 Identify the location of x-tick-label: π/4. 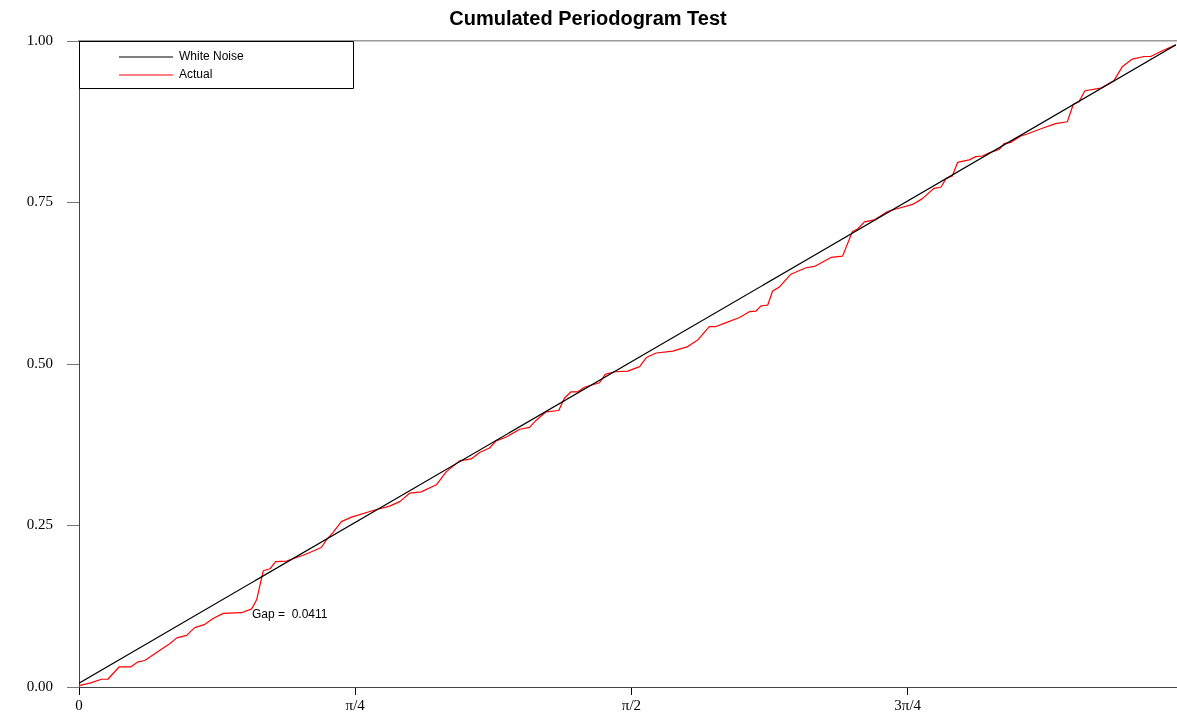
(355, 704).